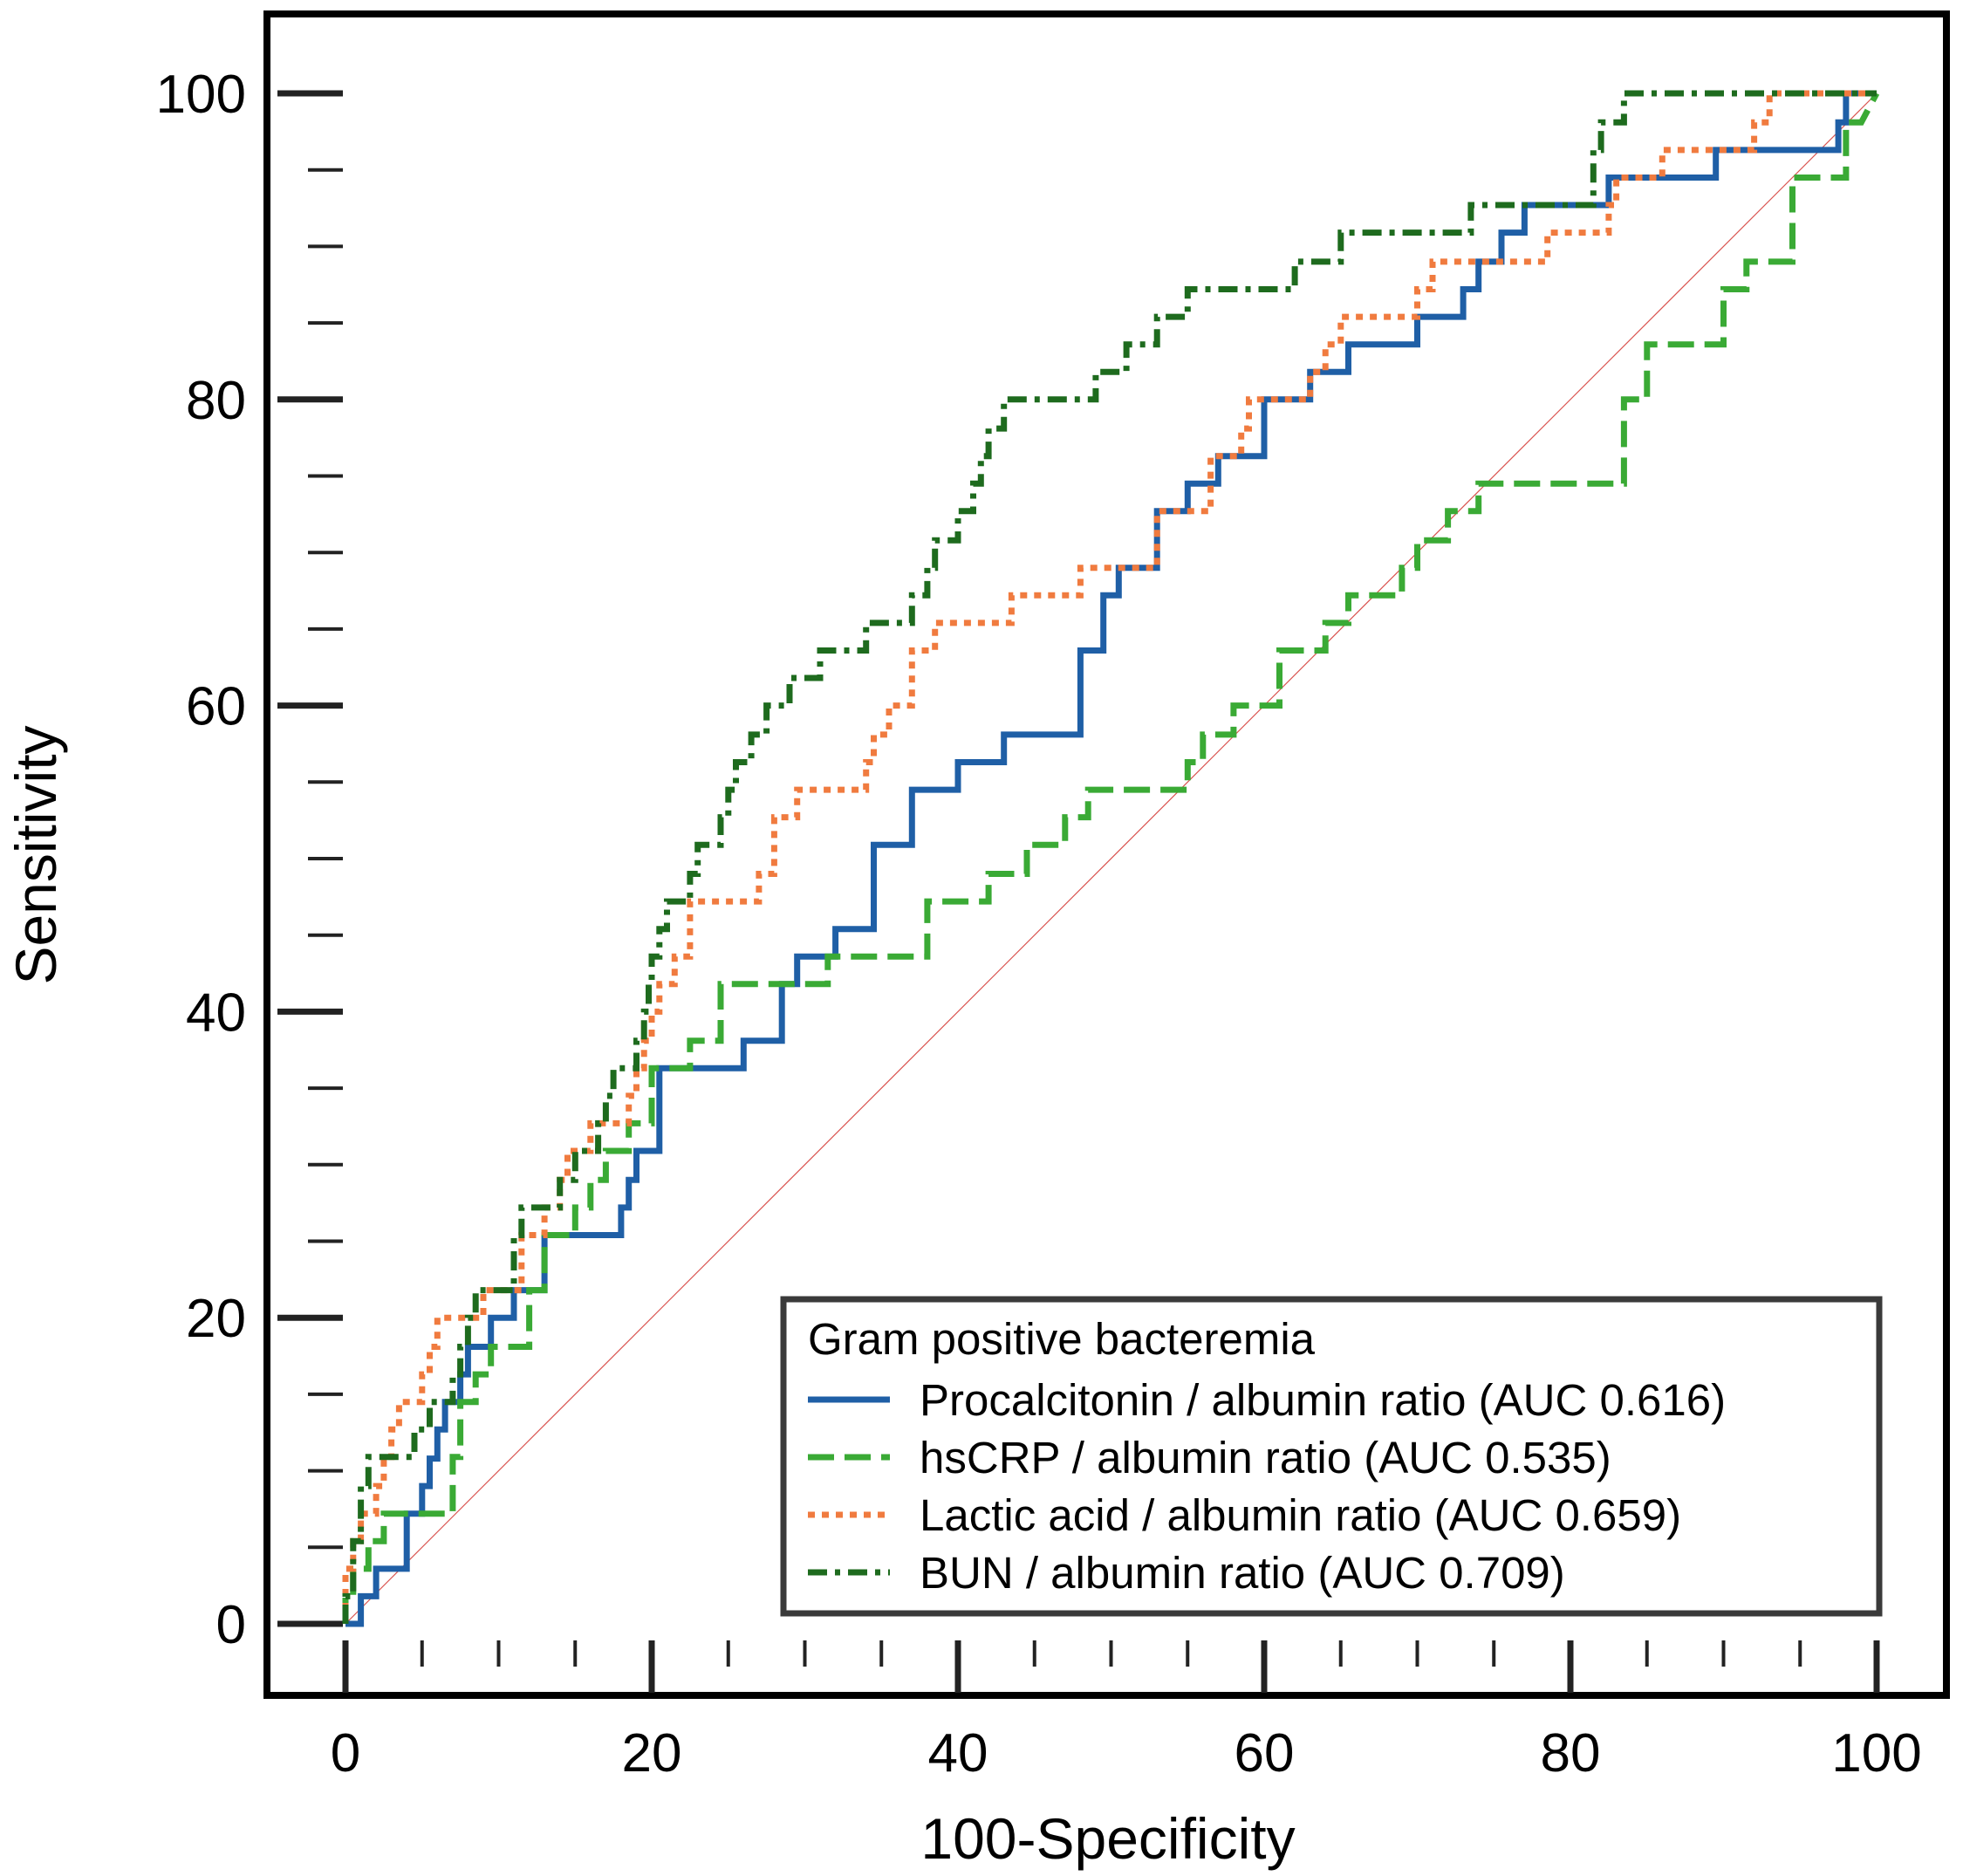  I want to click on y-tick-label: 40, so click(216, 1013).